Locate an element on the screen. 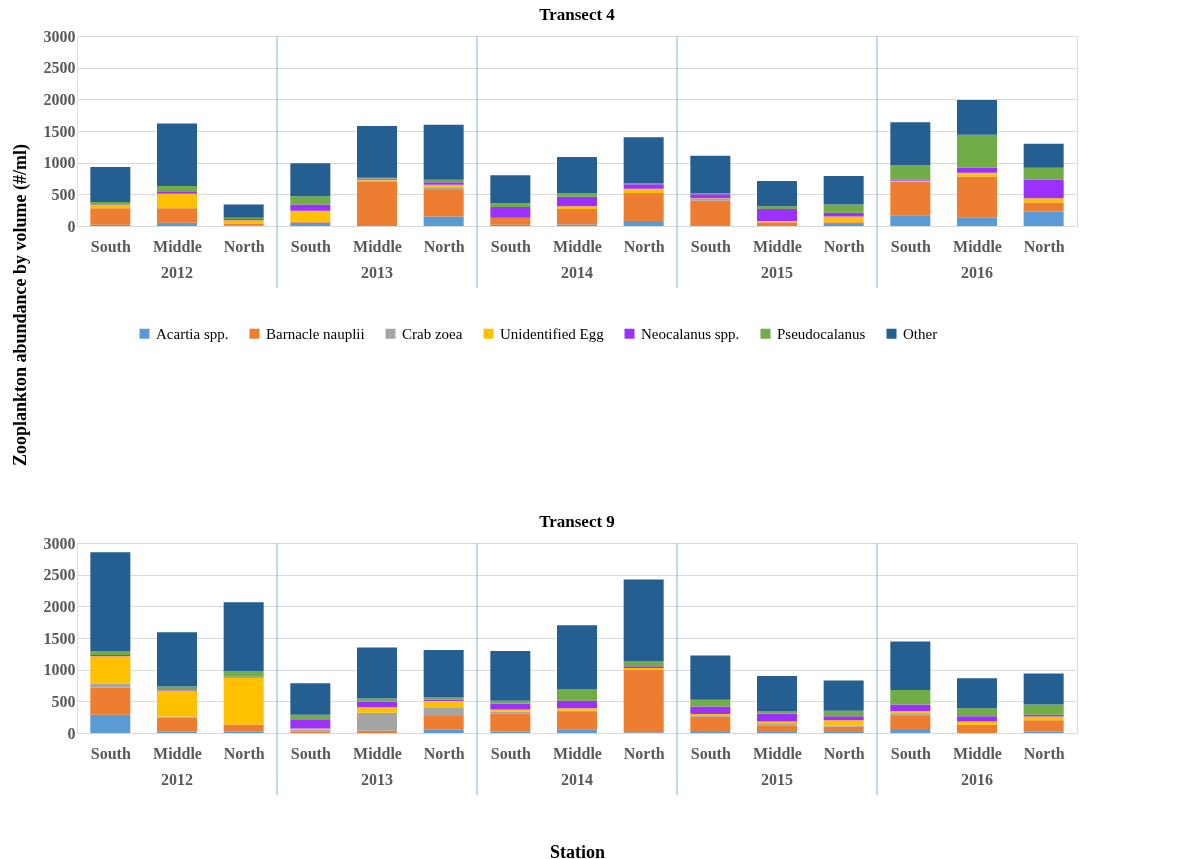  legend-label: Crab zoea is located at coordinates (432, 333).